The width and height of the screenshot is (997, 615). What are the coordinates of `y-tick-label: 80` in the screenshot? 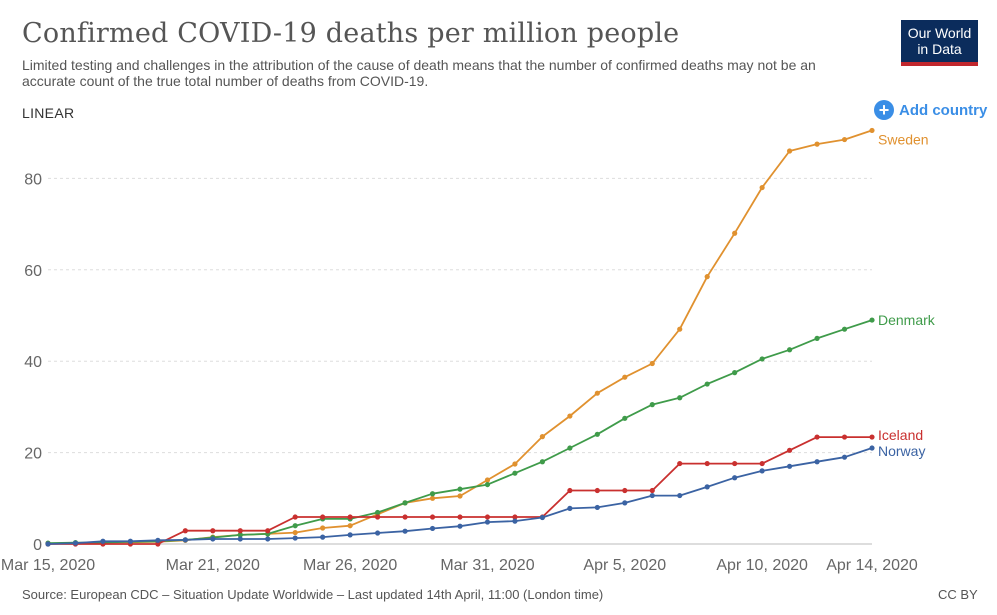 It's located at (33, 179).